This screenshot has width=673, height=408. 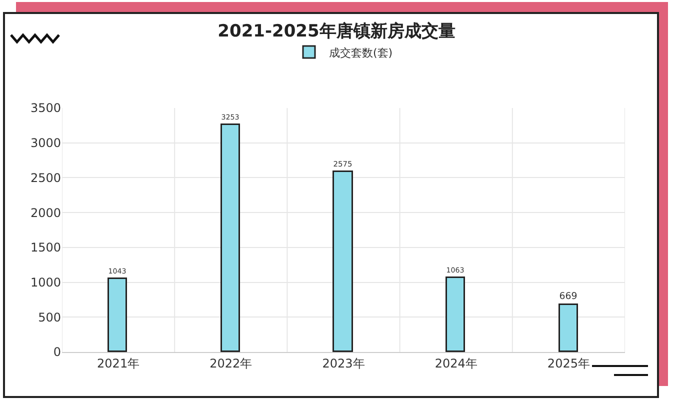 What do you see at coordinates (118, 363) in the screenshot?
I see `x-tick-label: 2021年` at bounding box center [118, 363].